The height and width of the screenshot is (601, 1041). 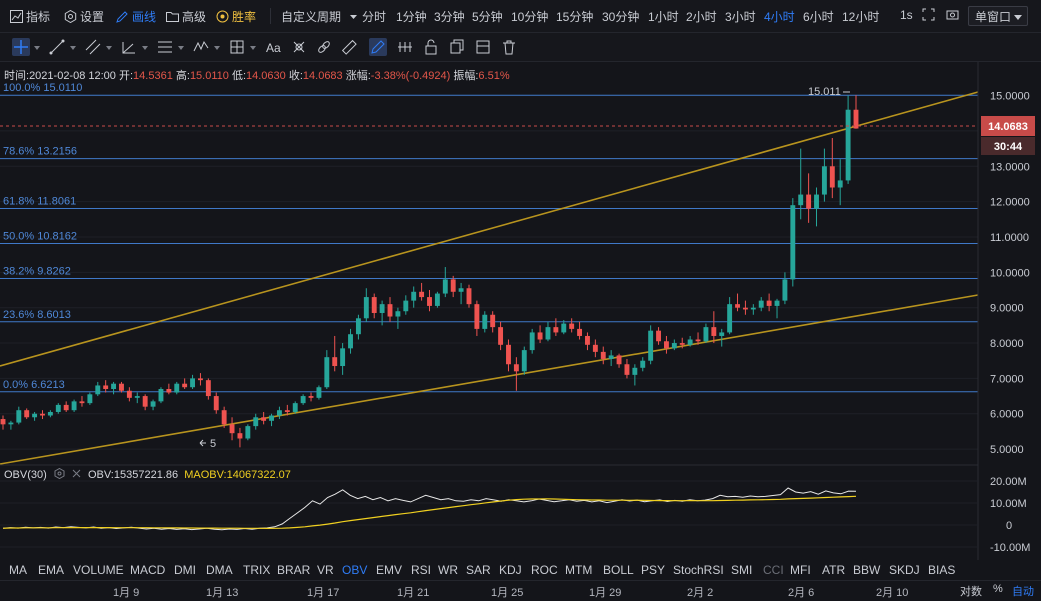 I want to click on copy-tool, so click(x=457, y=47).